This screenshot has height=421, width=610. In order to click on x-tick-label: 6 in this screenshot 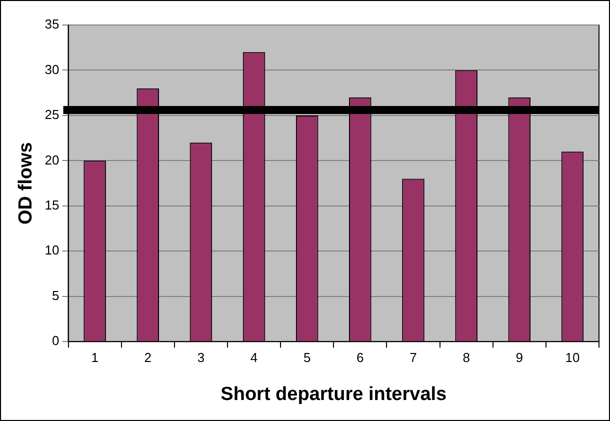, I will do `click(360, 357)`.